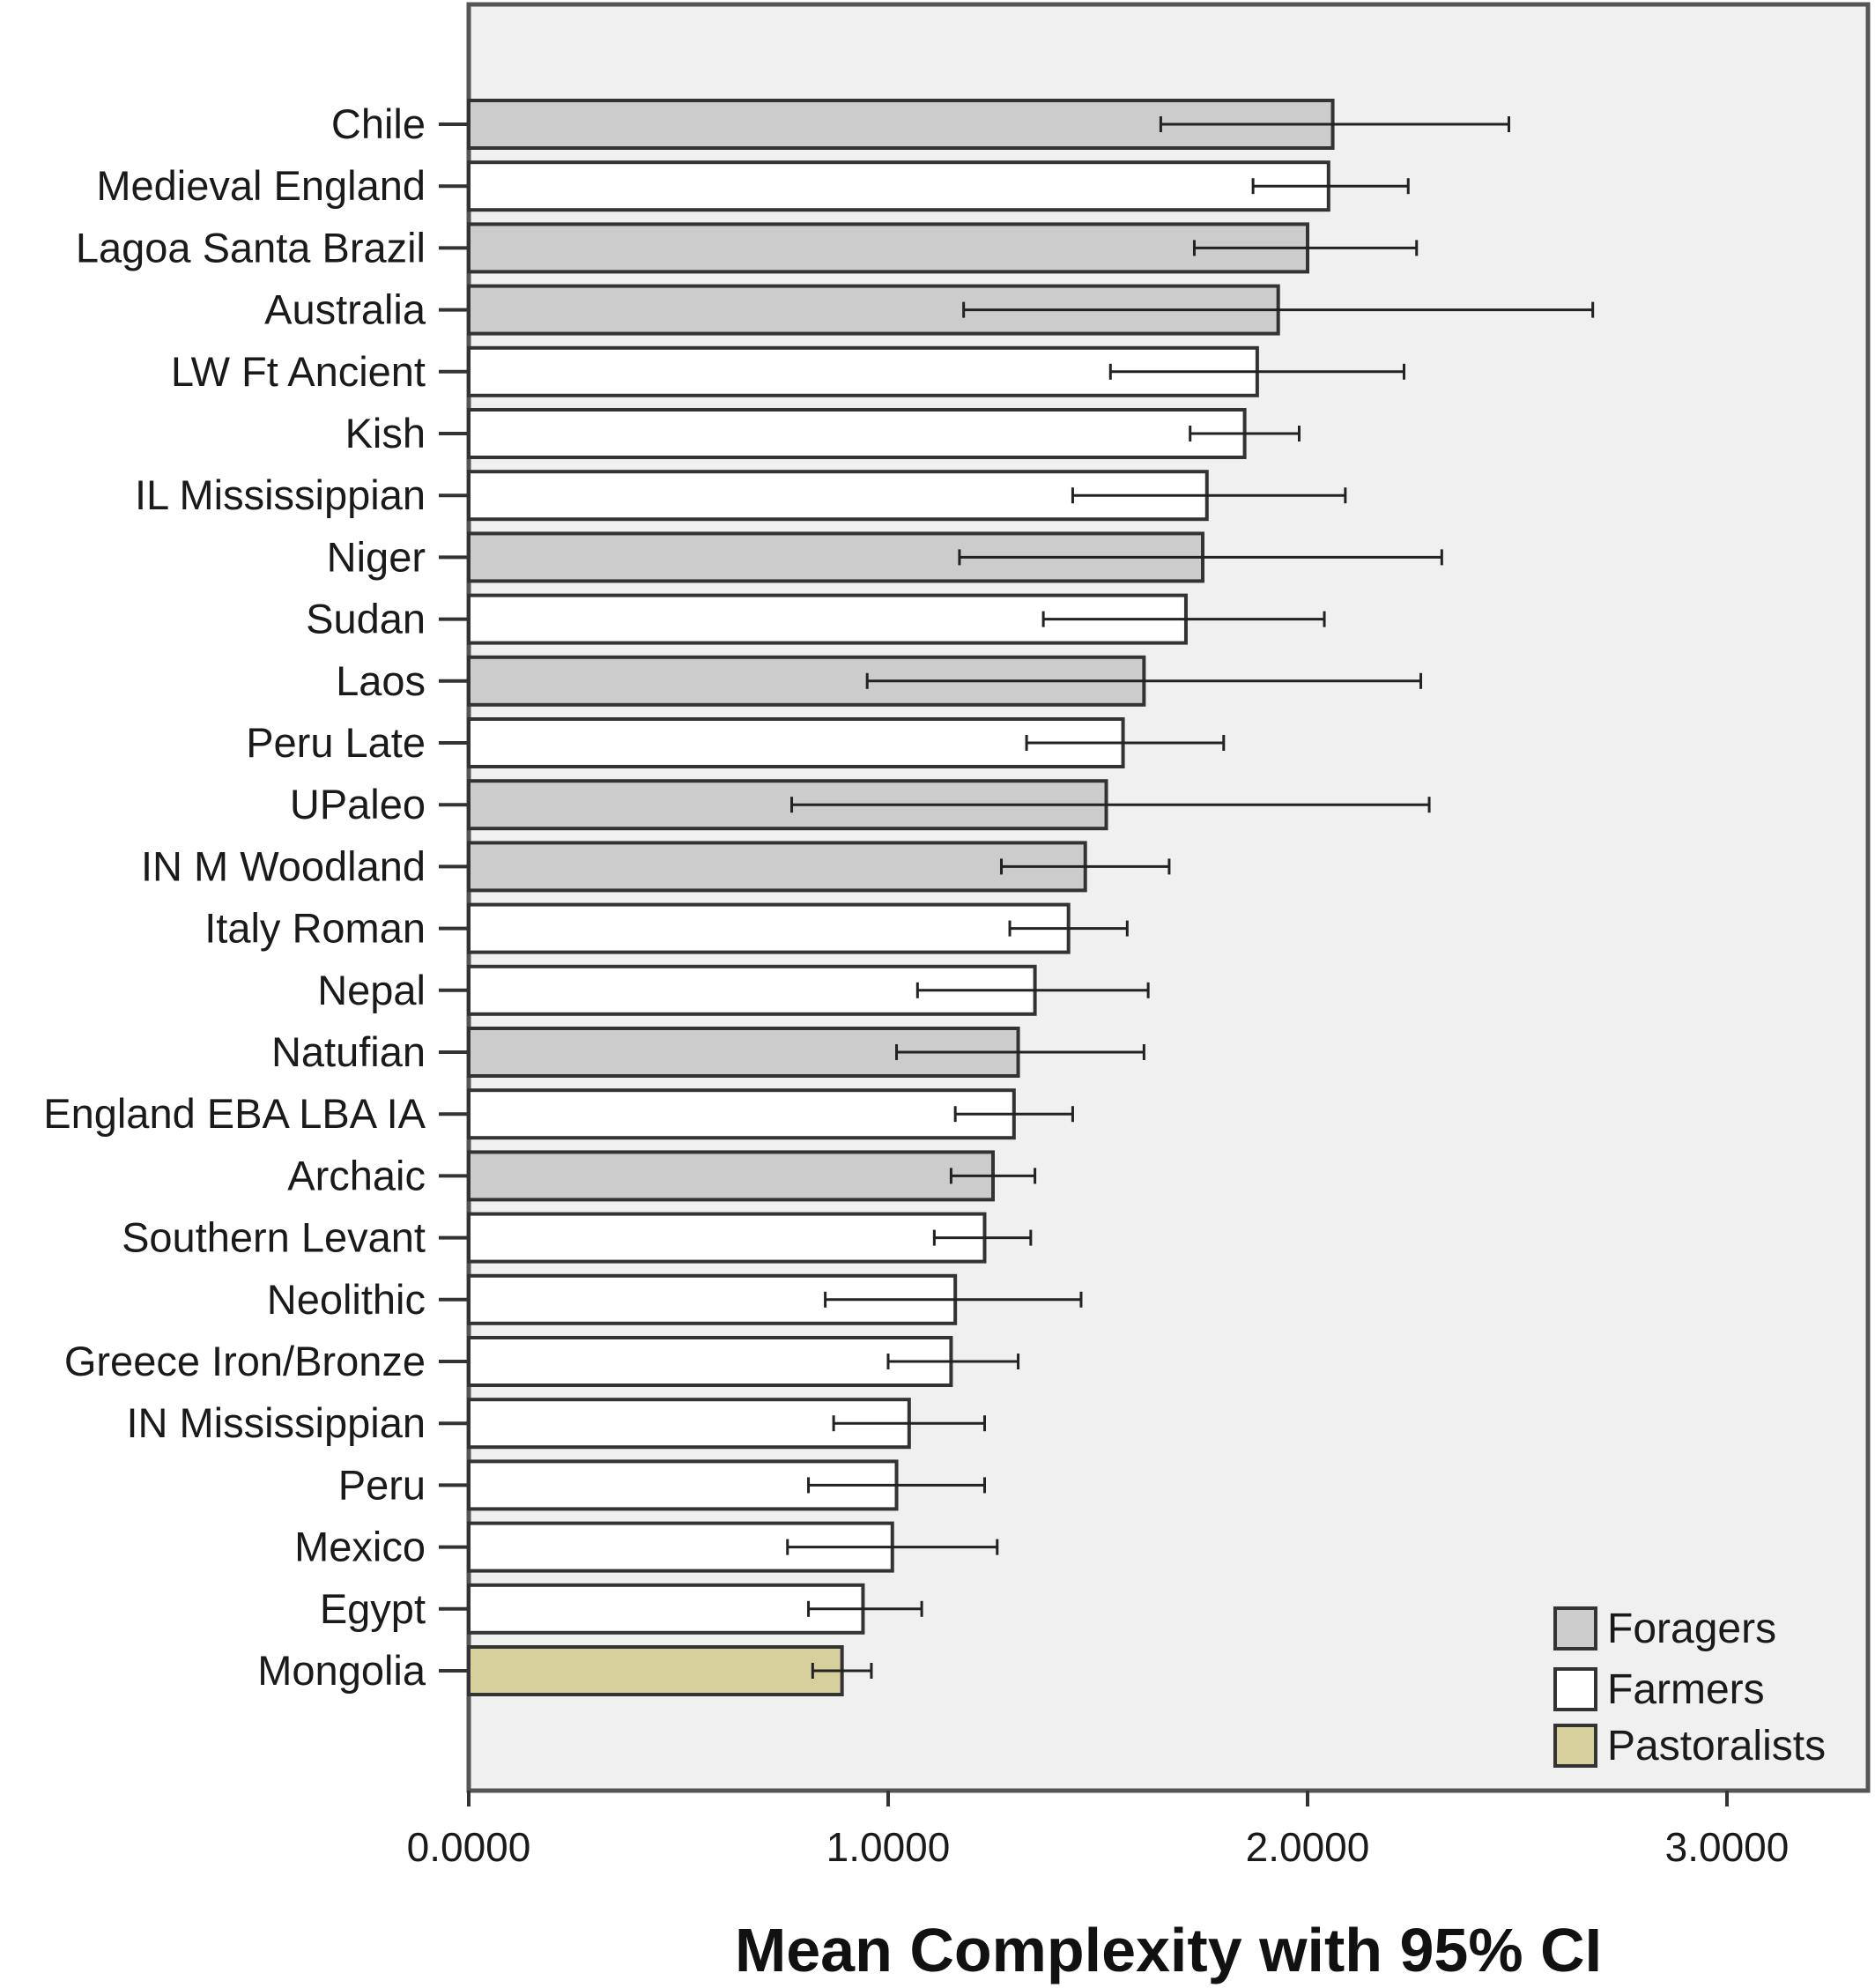 The height and width of the screenshot is (1988, 1875). Describe the element at coordinates (358, 804) in the screenshot. I see `category-label: UPaleo` at that location.